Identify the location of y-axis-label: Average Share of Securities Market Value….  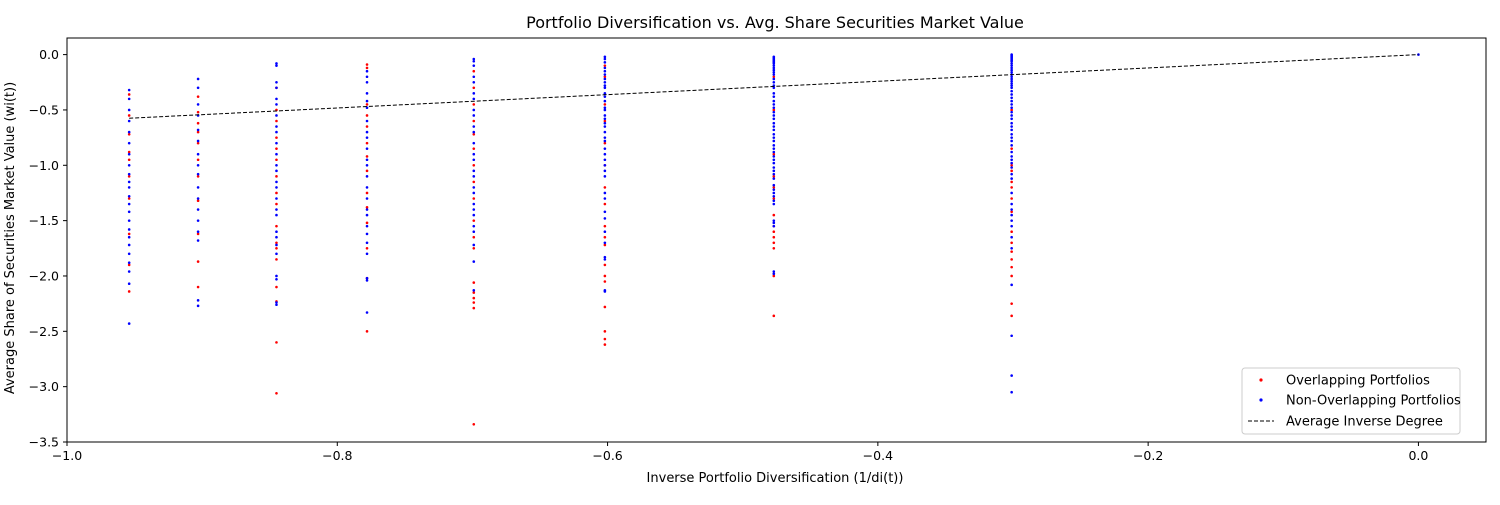
(10, 238).